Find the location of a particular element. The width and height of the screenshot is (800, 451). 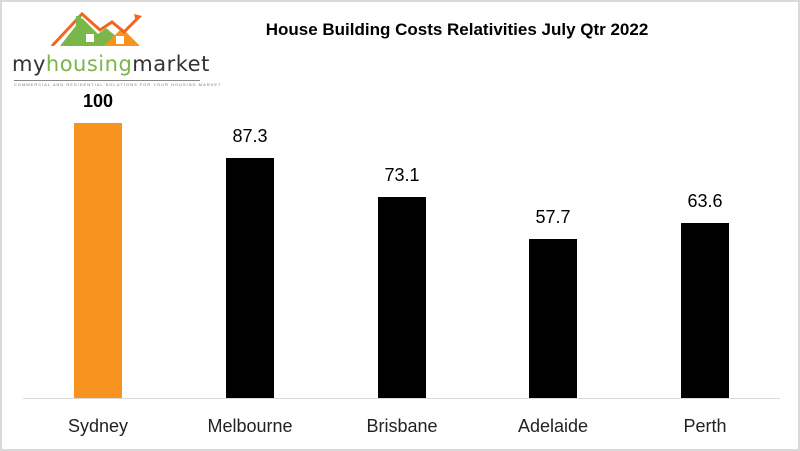

category-label: Brisbane is located at coordinates (402, 426).